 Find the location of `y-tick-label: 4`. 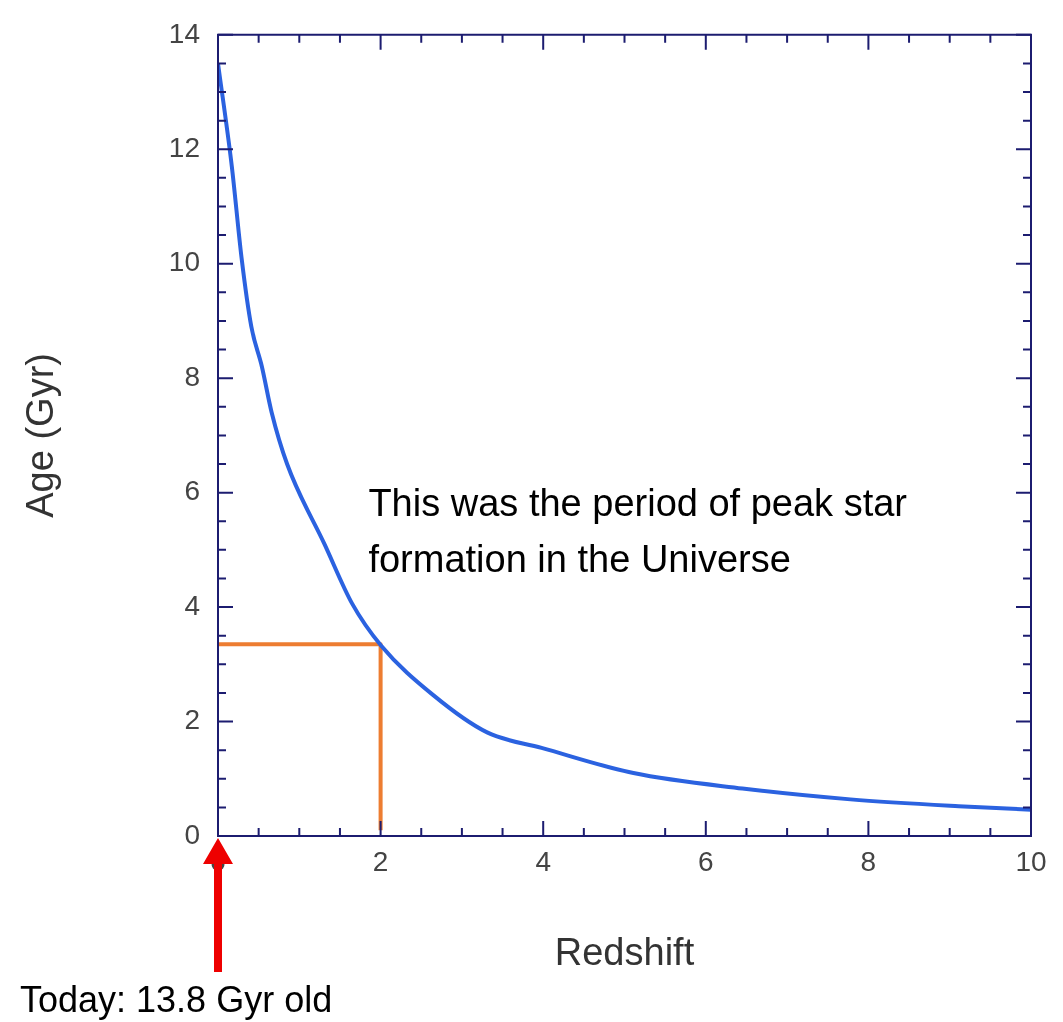

y-tick-label: 4 is located at coordinates (192, 605).